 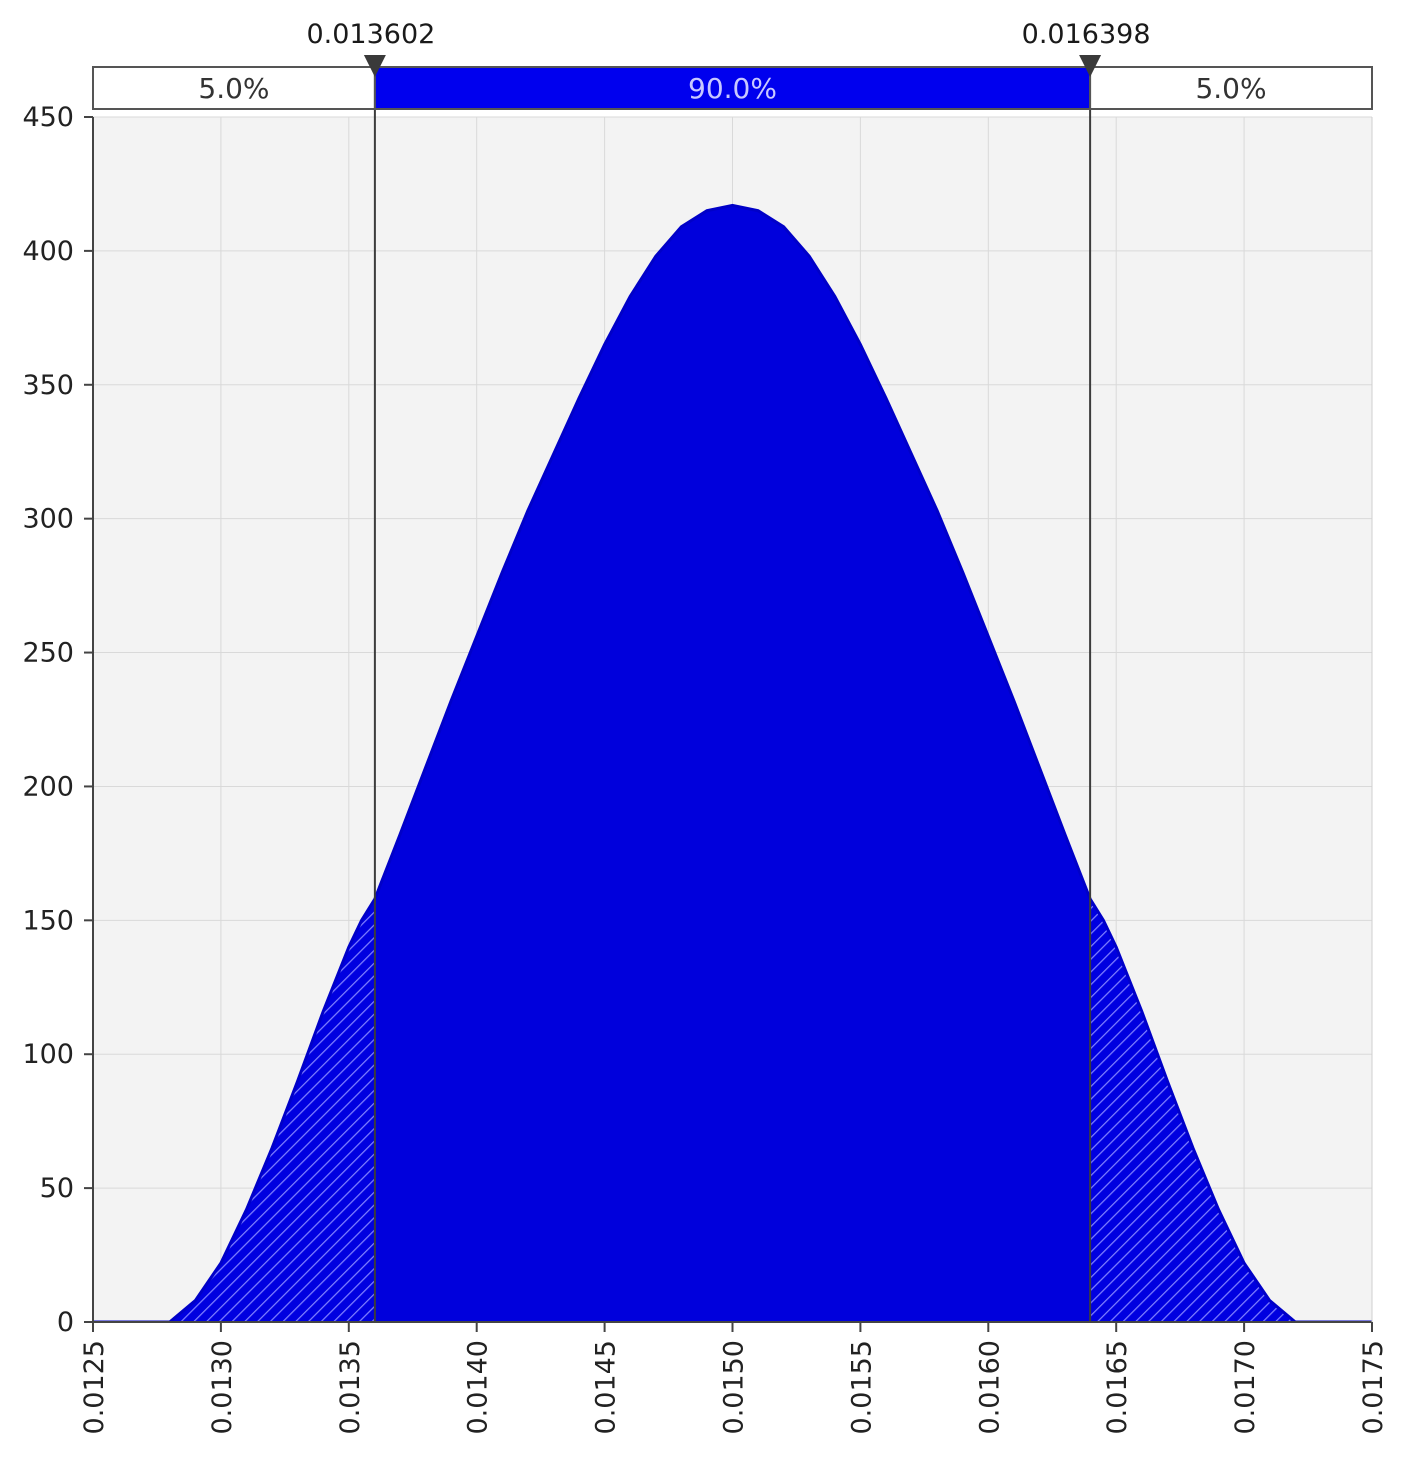 I want to click on x-tick-label: 0.0130, so click(x=222, y=1387).